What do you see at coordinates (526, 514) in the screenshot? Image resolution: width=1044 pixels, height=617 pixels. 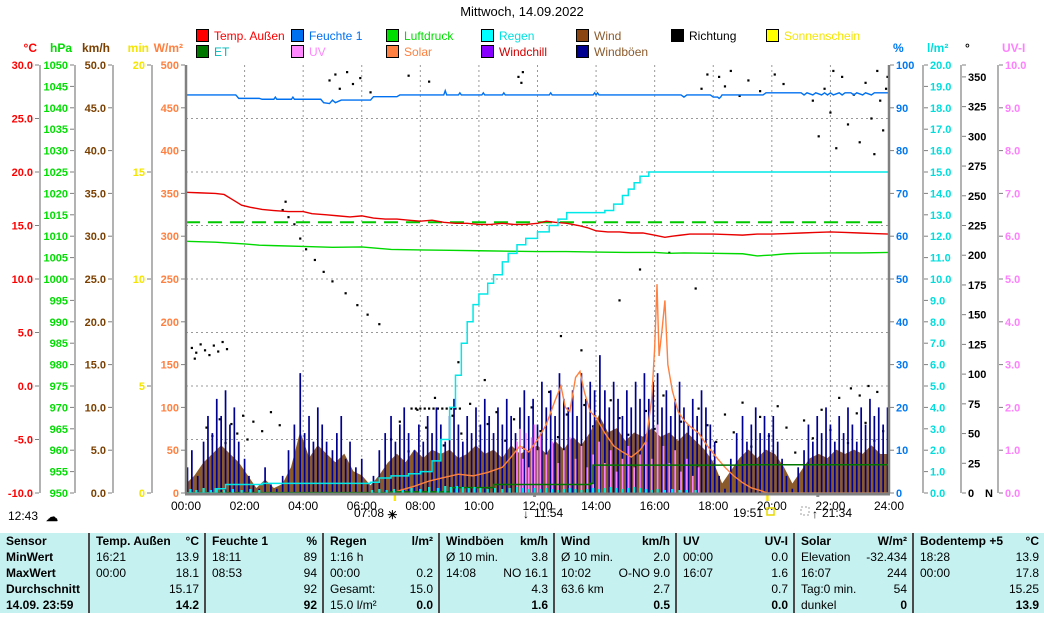 I see `moon-down-arrow-icon: ↓` at bounding box center [526, 514].